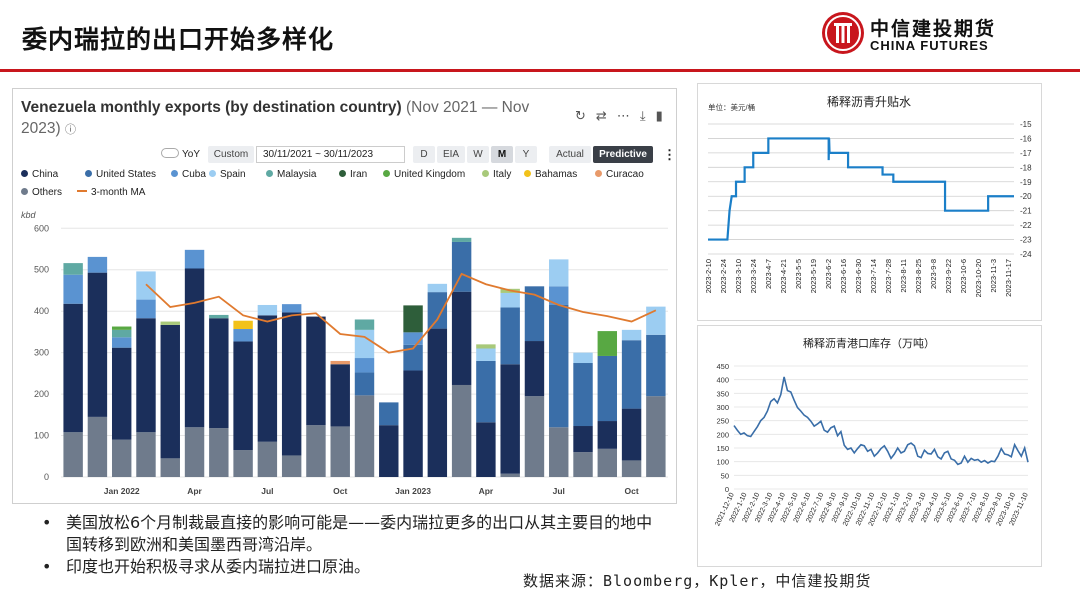 The width and height of the screenshot is (1080, 608). I want to click on chart-title: 稀释沥青升贴水, so click(869, 102).